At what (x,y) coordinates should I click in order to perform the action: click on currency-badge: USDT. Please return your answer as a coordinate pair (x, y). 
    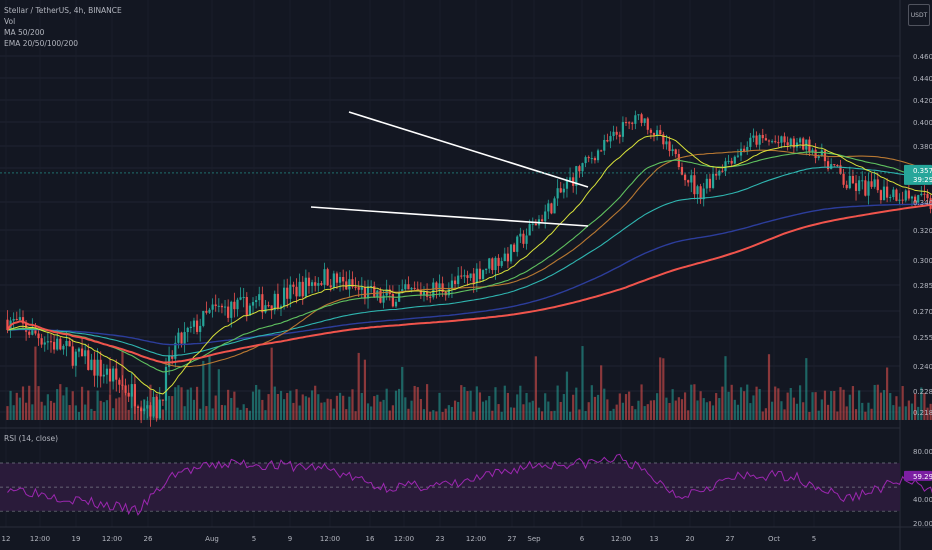
    Looking at the image, I should click on (919, 15).